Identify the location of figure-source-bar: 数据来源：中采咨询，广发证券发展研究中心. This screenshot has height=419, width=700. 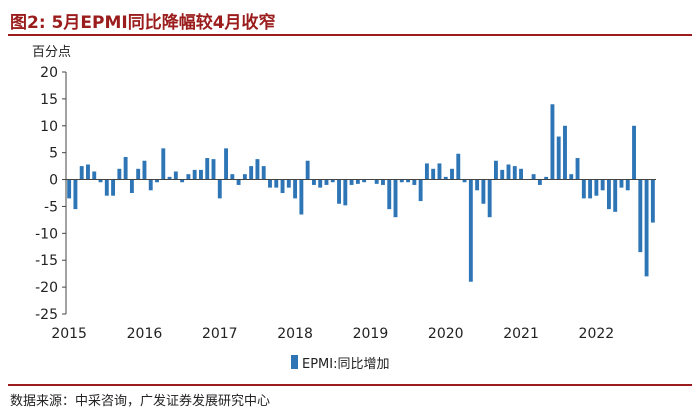
(350, 396).